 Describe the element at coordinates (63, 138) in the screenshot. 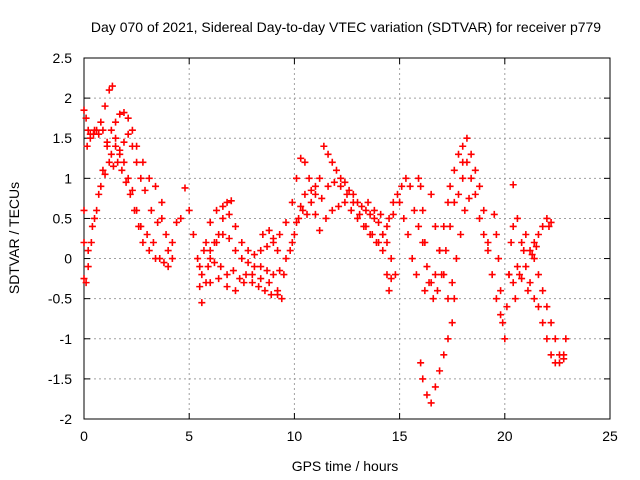

I see `y-tick-label: 1.5` at that location.